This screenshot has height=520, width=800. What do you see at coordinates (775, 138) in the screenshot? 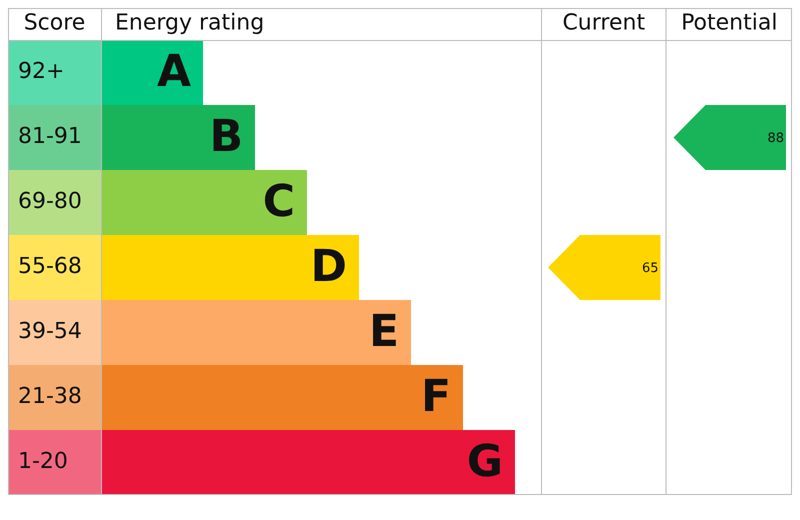
I see `data-label: 88` at bounding box center [775, 138].